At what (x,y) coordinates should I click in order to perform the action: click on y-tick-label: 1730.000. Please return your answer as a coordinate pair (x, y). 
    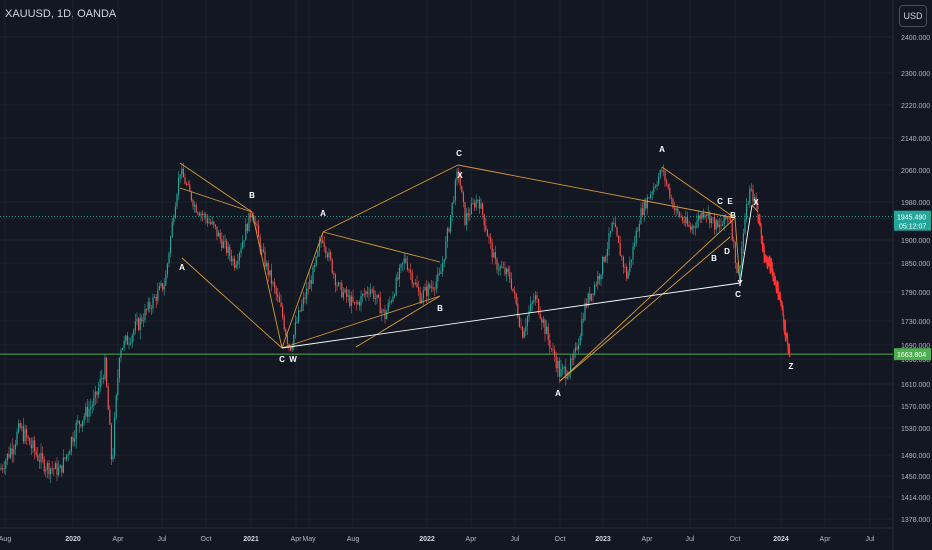
    Looking at the image, I should click on (915, 322).